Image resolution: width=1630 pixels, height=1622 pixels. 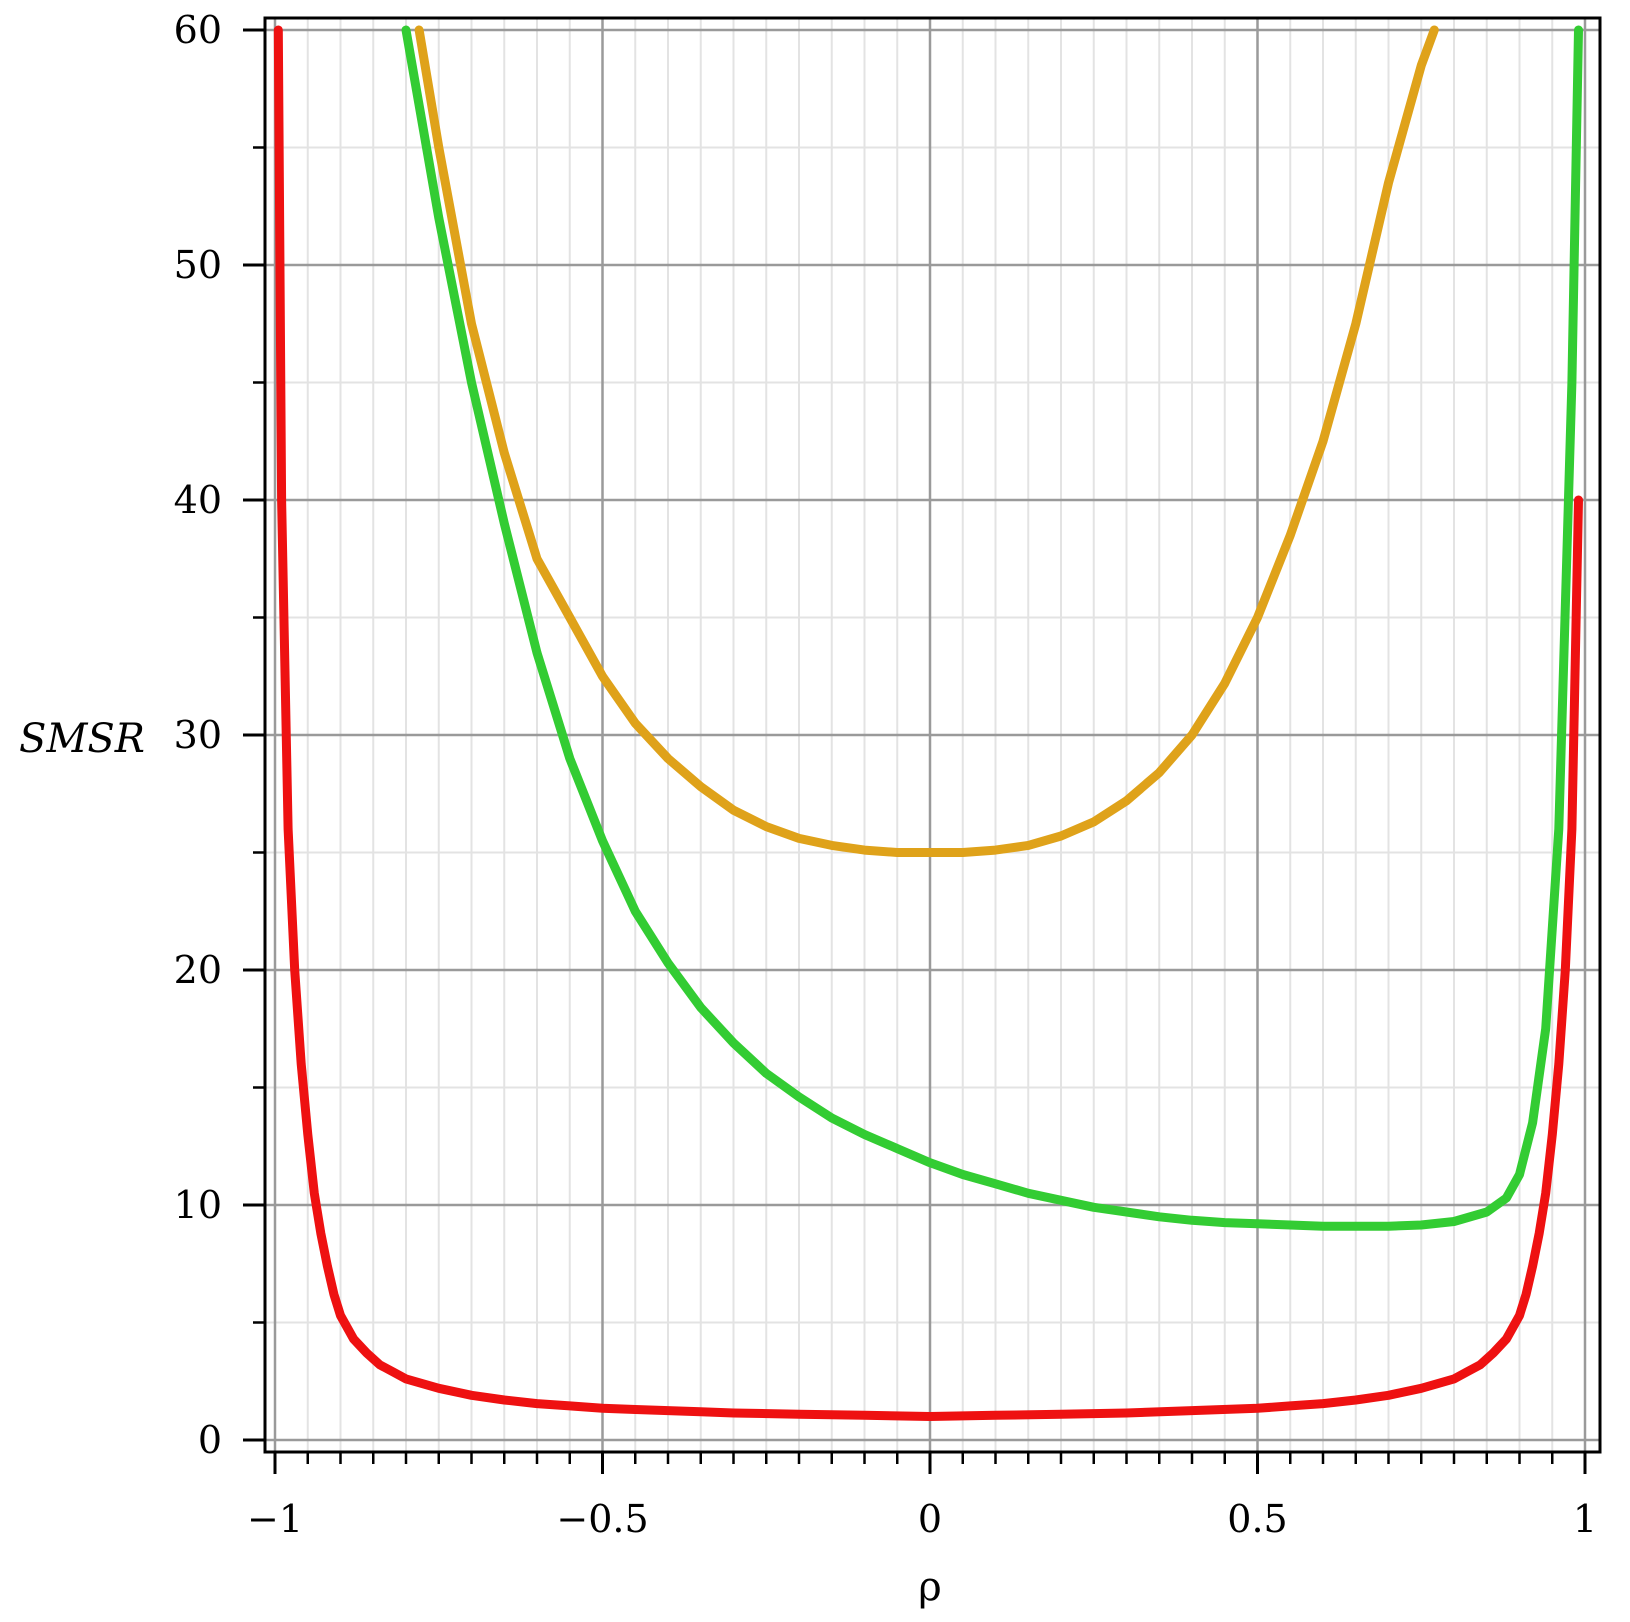 I want to click on x-tick-label: 0.5, so click(x=1257, y=1519).